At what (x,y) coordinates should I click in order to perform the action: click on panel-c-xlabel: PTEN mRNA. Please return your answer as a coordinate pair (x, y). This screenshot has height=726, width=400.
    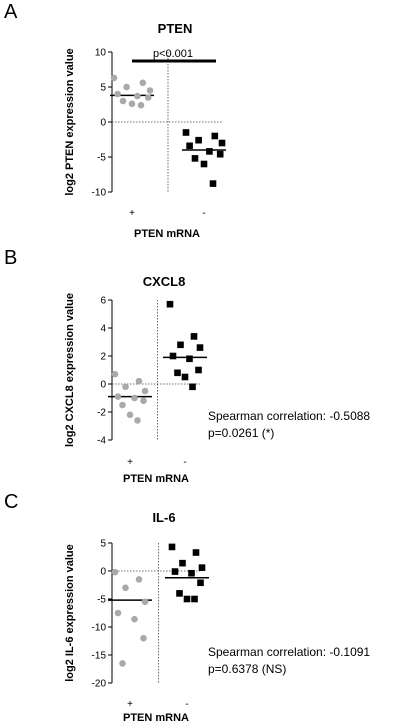
    Looking at the image, I should click on (156, 718).